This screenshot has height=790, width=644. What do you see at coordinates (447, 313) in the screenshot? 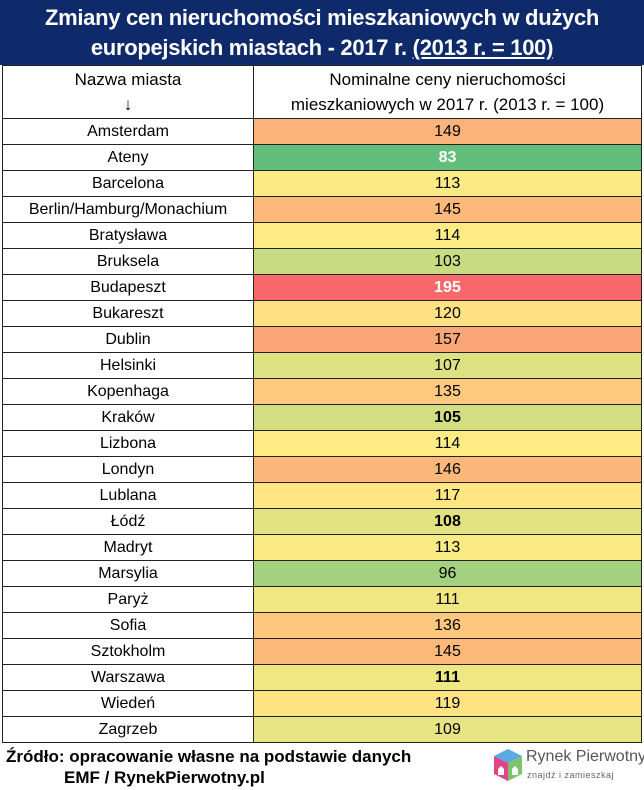
I see `value-cell: 120` at bounding box center [447, 313].